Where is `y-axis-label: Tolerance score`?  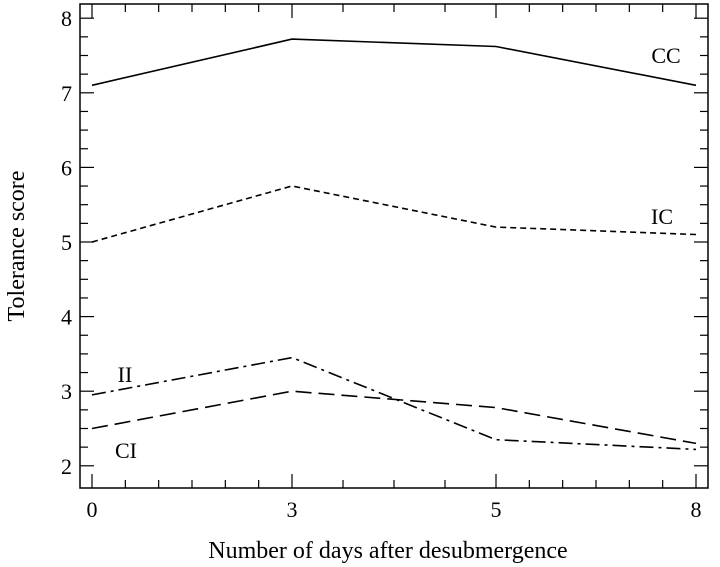
y-axis-label: Tolerance score is located at coordinates (17, 246).